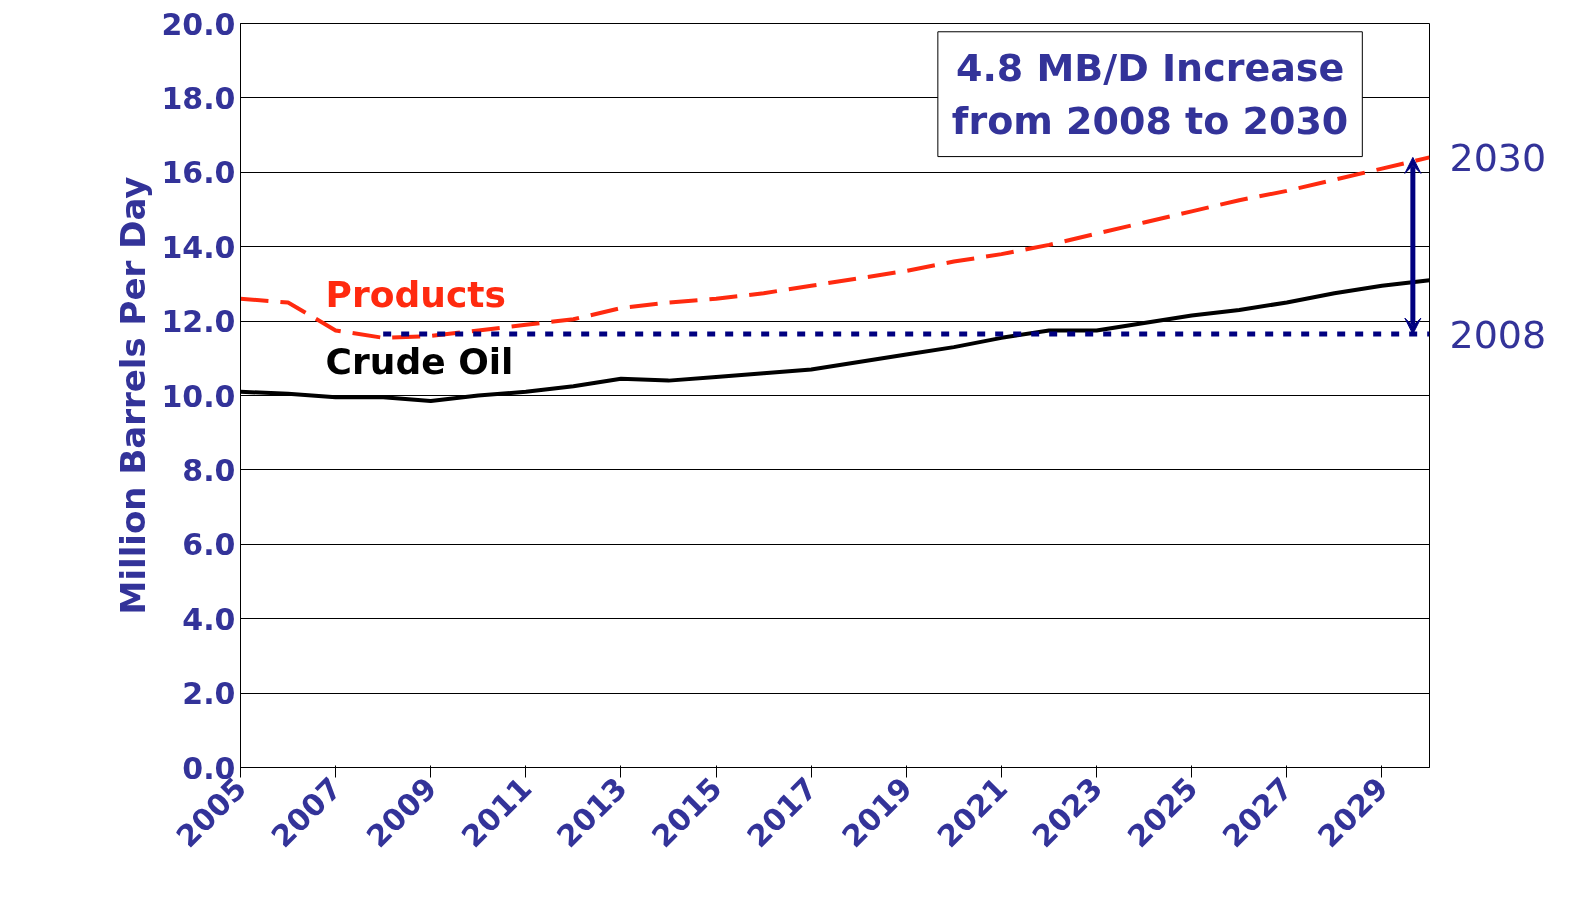  What do you see at coordinates (1498, 334) in the screenshot?
I see `annotation: 2008` at bounding box center [1498, 334].